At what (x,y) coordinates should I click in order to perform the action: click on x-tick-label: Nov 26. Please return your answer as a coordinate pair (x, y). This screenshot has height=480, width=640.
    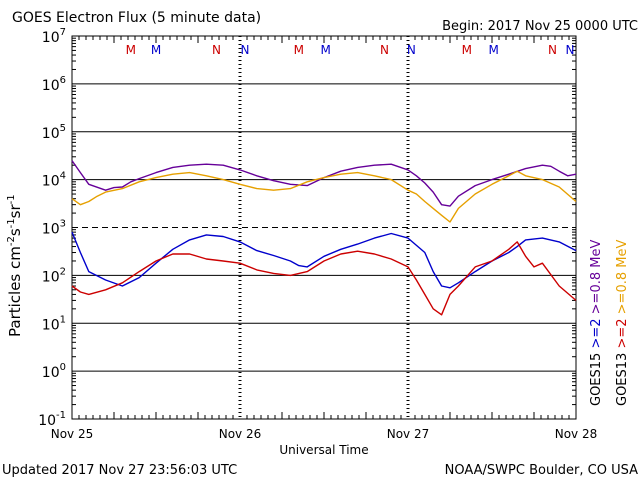
    Looking at the image, I should click on (240, 434).